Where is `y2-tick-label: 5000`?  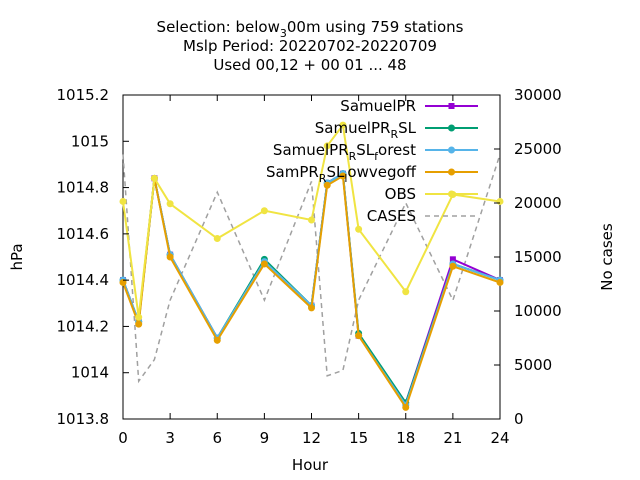
y2-tick-label: 5000 is located at coordinates (533, 365).